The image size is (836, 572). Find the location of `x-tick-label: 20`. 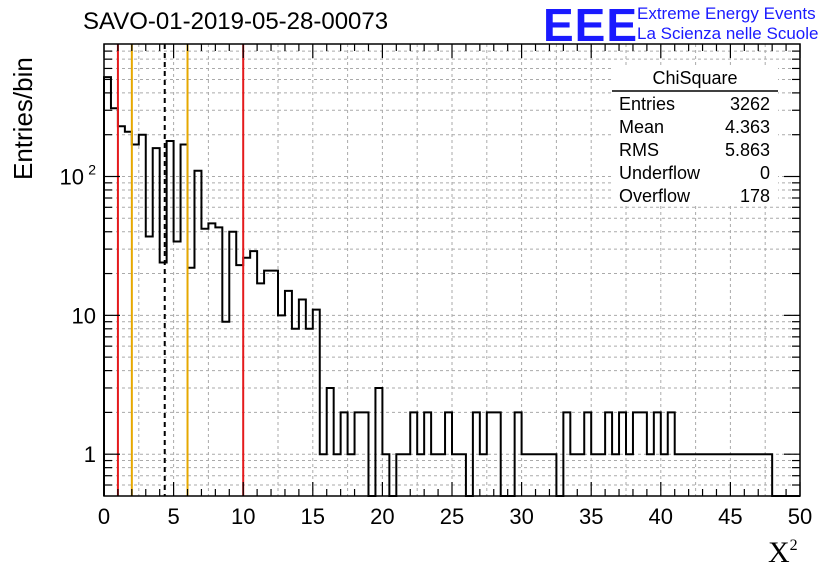

x-tick-label: 20 is located at coordinates (382, 516).